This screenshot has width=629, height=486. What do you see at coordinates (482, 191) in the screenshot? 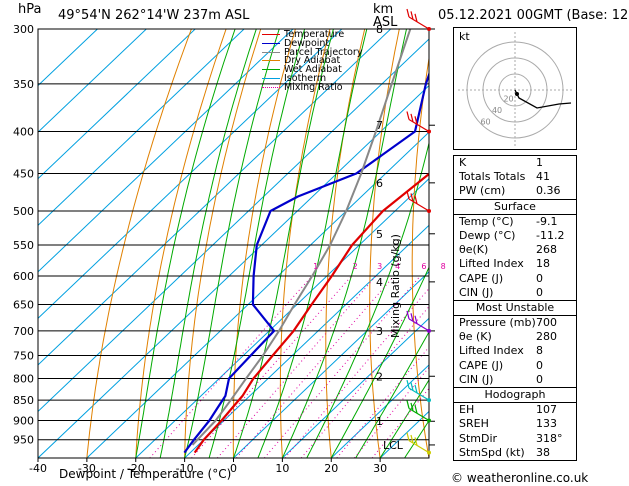
I see `table-label: PW (cm)` at bounding box center [482, 191].